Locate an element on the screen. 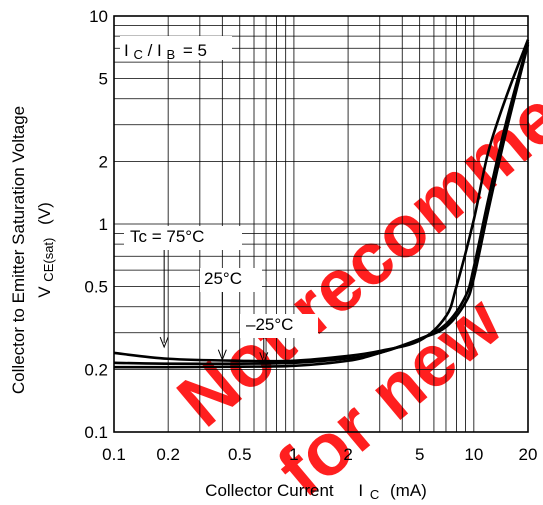  annotation-label: 25°C is located at coordinates (223, 278).